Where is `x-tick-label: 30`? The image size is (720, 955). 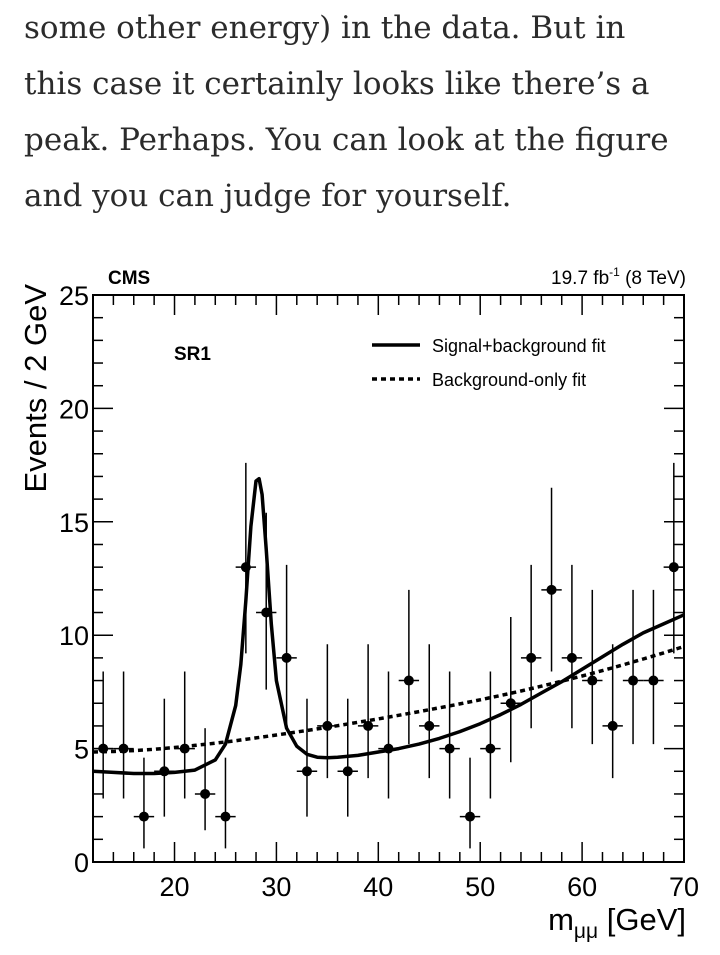
x-tick-label: 30 is located at coordinates (276, 887).